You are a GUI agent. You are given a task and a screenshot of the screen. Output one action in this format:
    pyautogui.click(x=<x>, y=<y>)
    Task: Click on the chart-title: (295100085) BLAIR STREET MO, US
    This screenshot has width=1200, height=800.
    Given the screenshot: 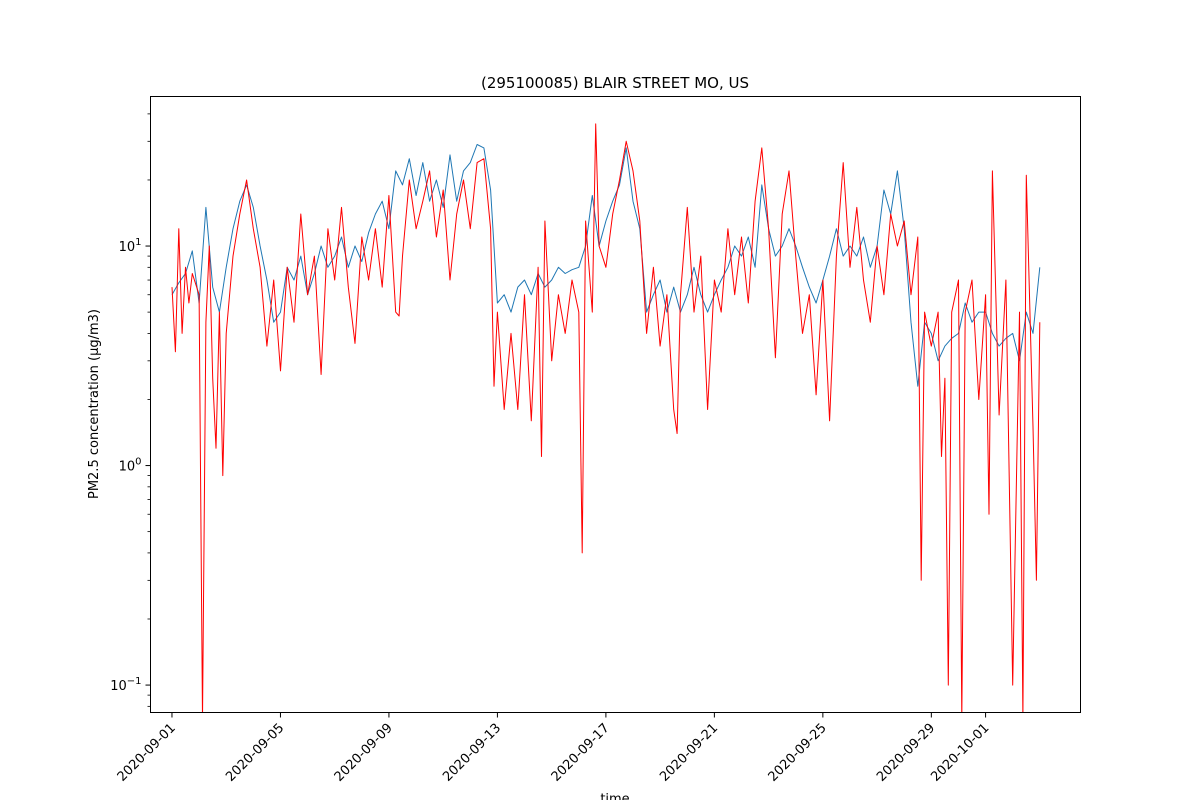 What is the action you would take?
    pyautogui.click(x=615, y=83)
    